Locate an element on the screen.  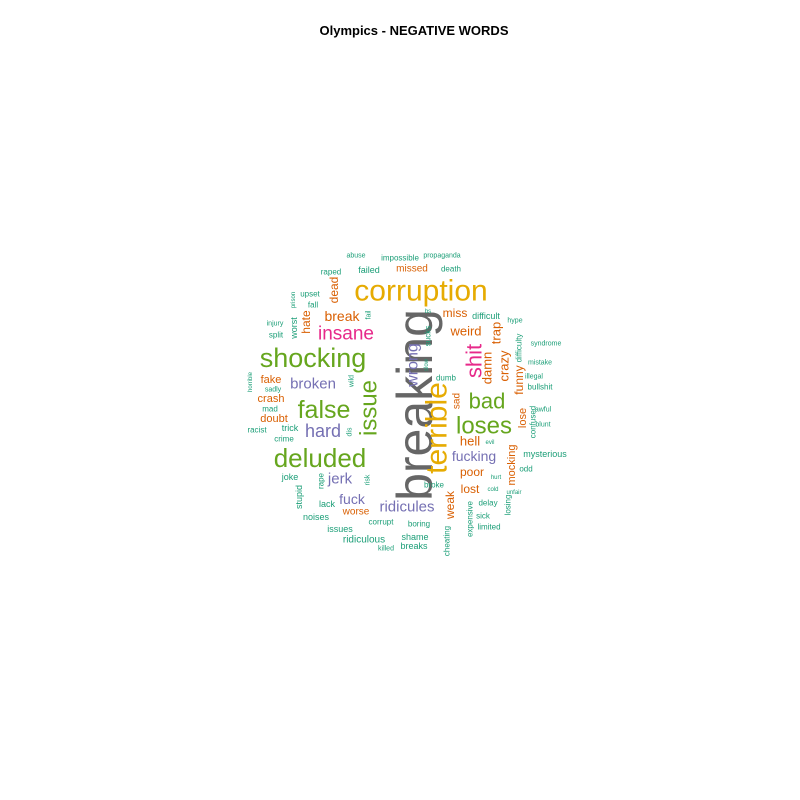
word-injury: injury is located at coordinates (275, 324).